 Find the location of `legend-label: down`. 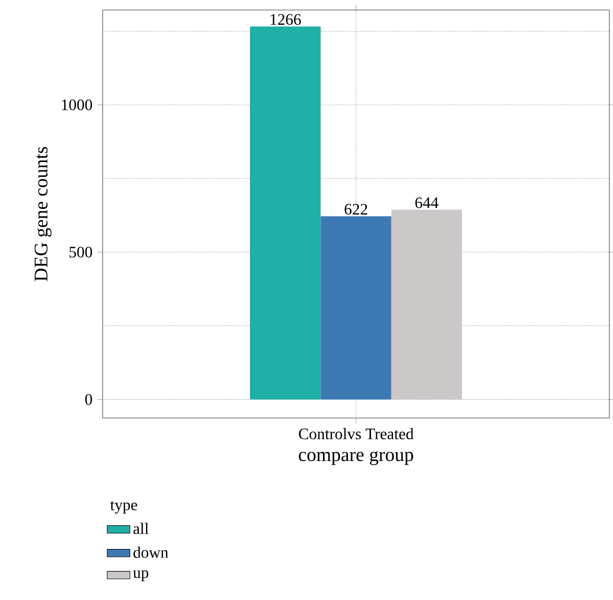

legend-label: down is located at coordinates (150, 552).